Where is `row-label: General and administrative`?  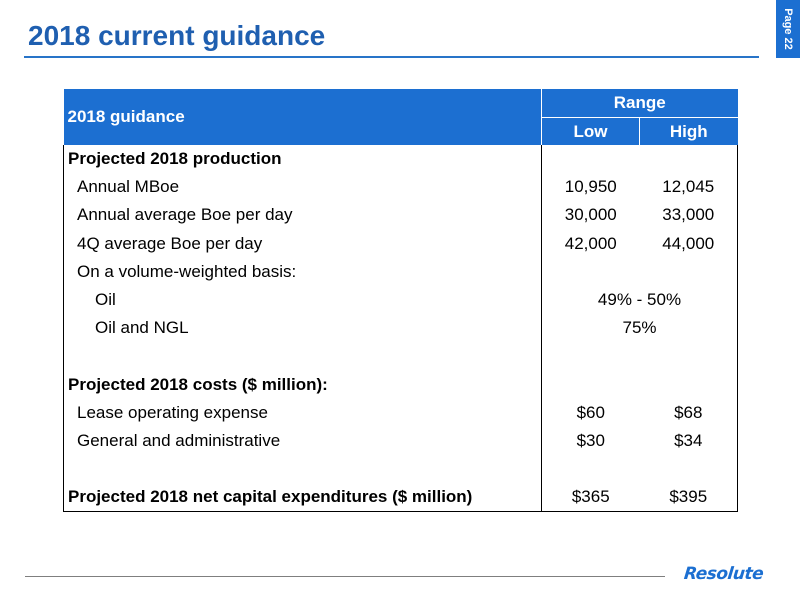 row-label: General and administrative is located at coordinates (302, 441).